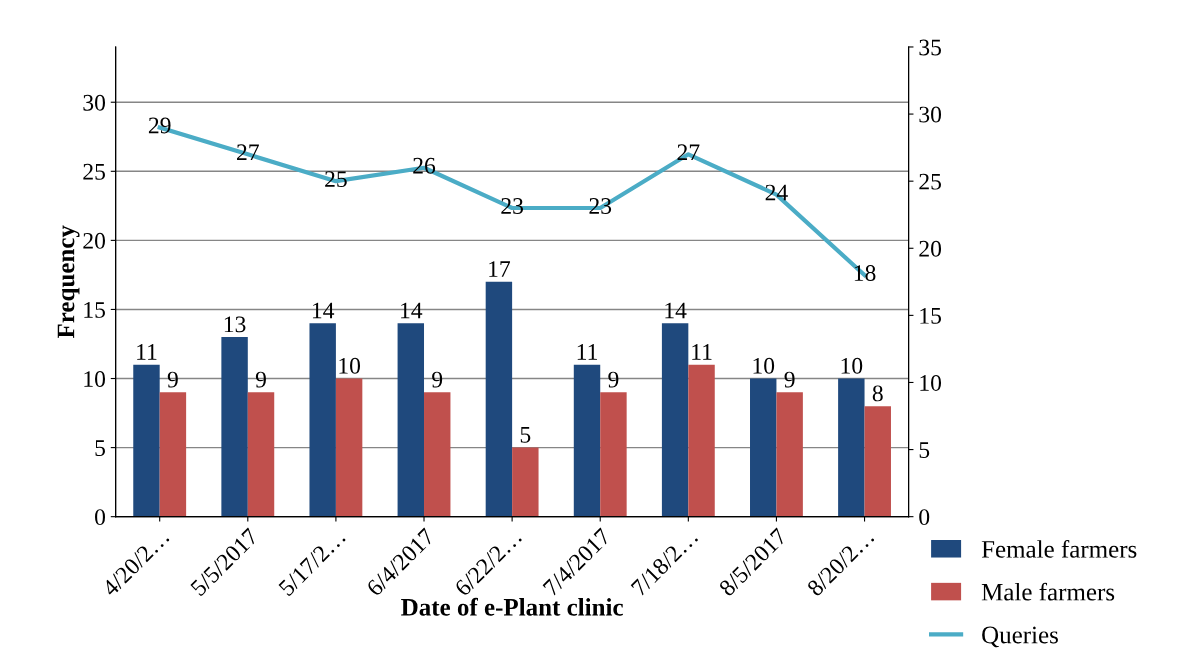 This screenshot has width=1180, height=671. What do you see at coordinates (930, 114) in the screenshot?
I see `y2-tick-label: 30` at bounding box center [930, 114].